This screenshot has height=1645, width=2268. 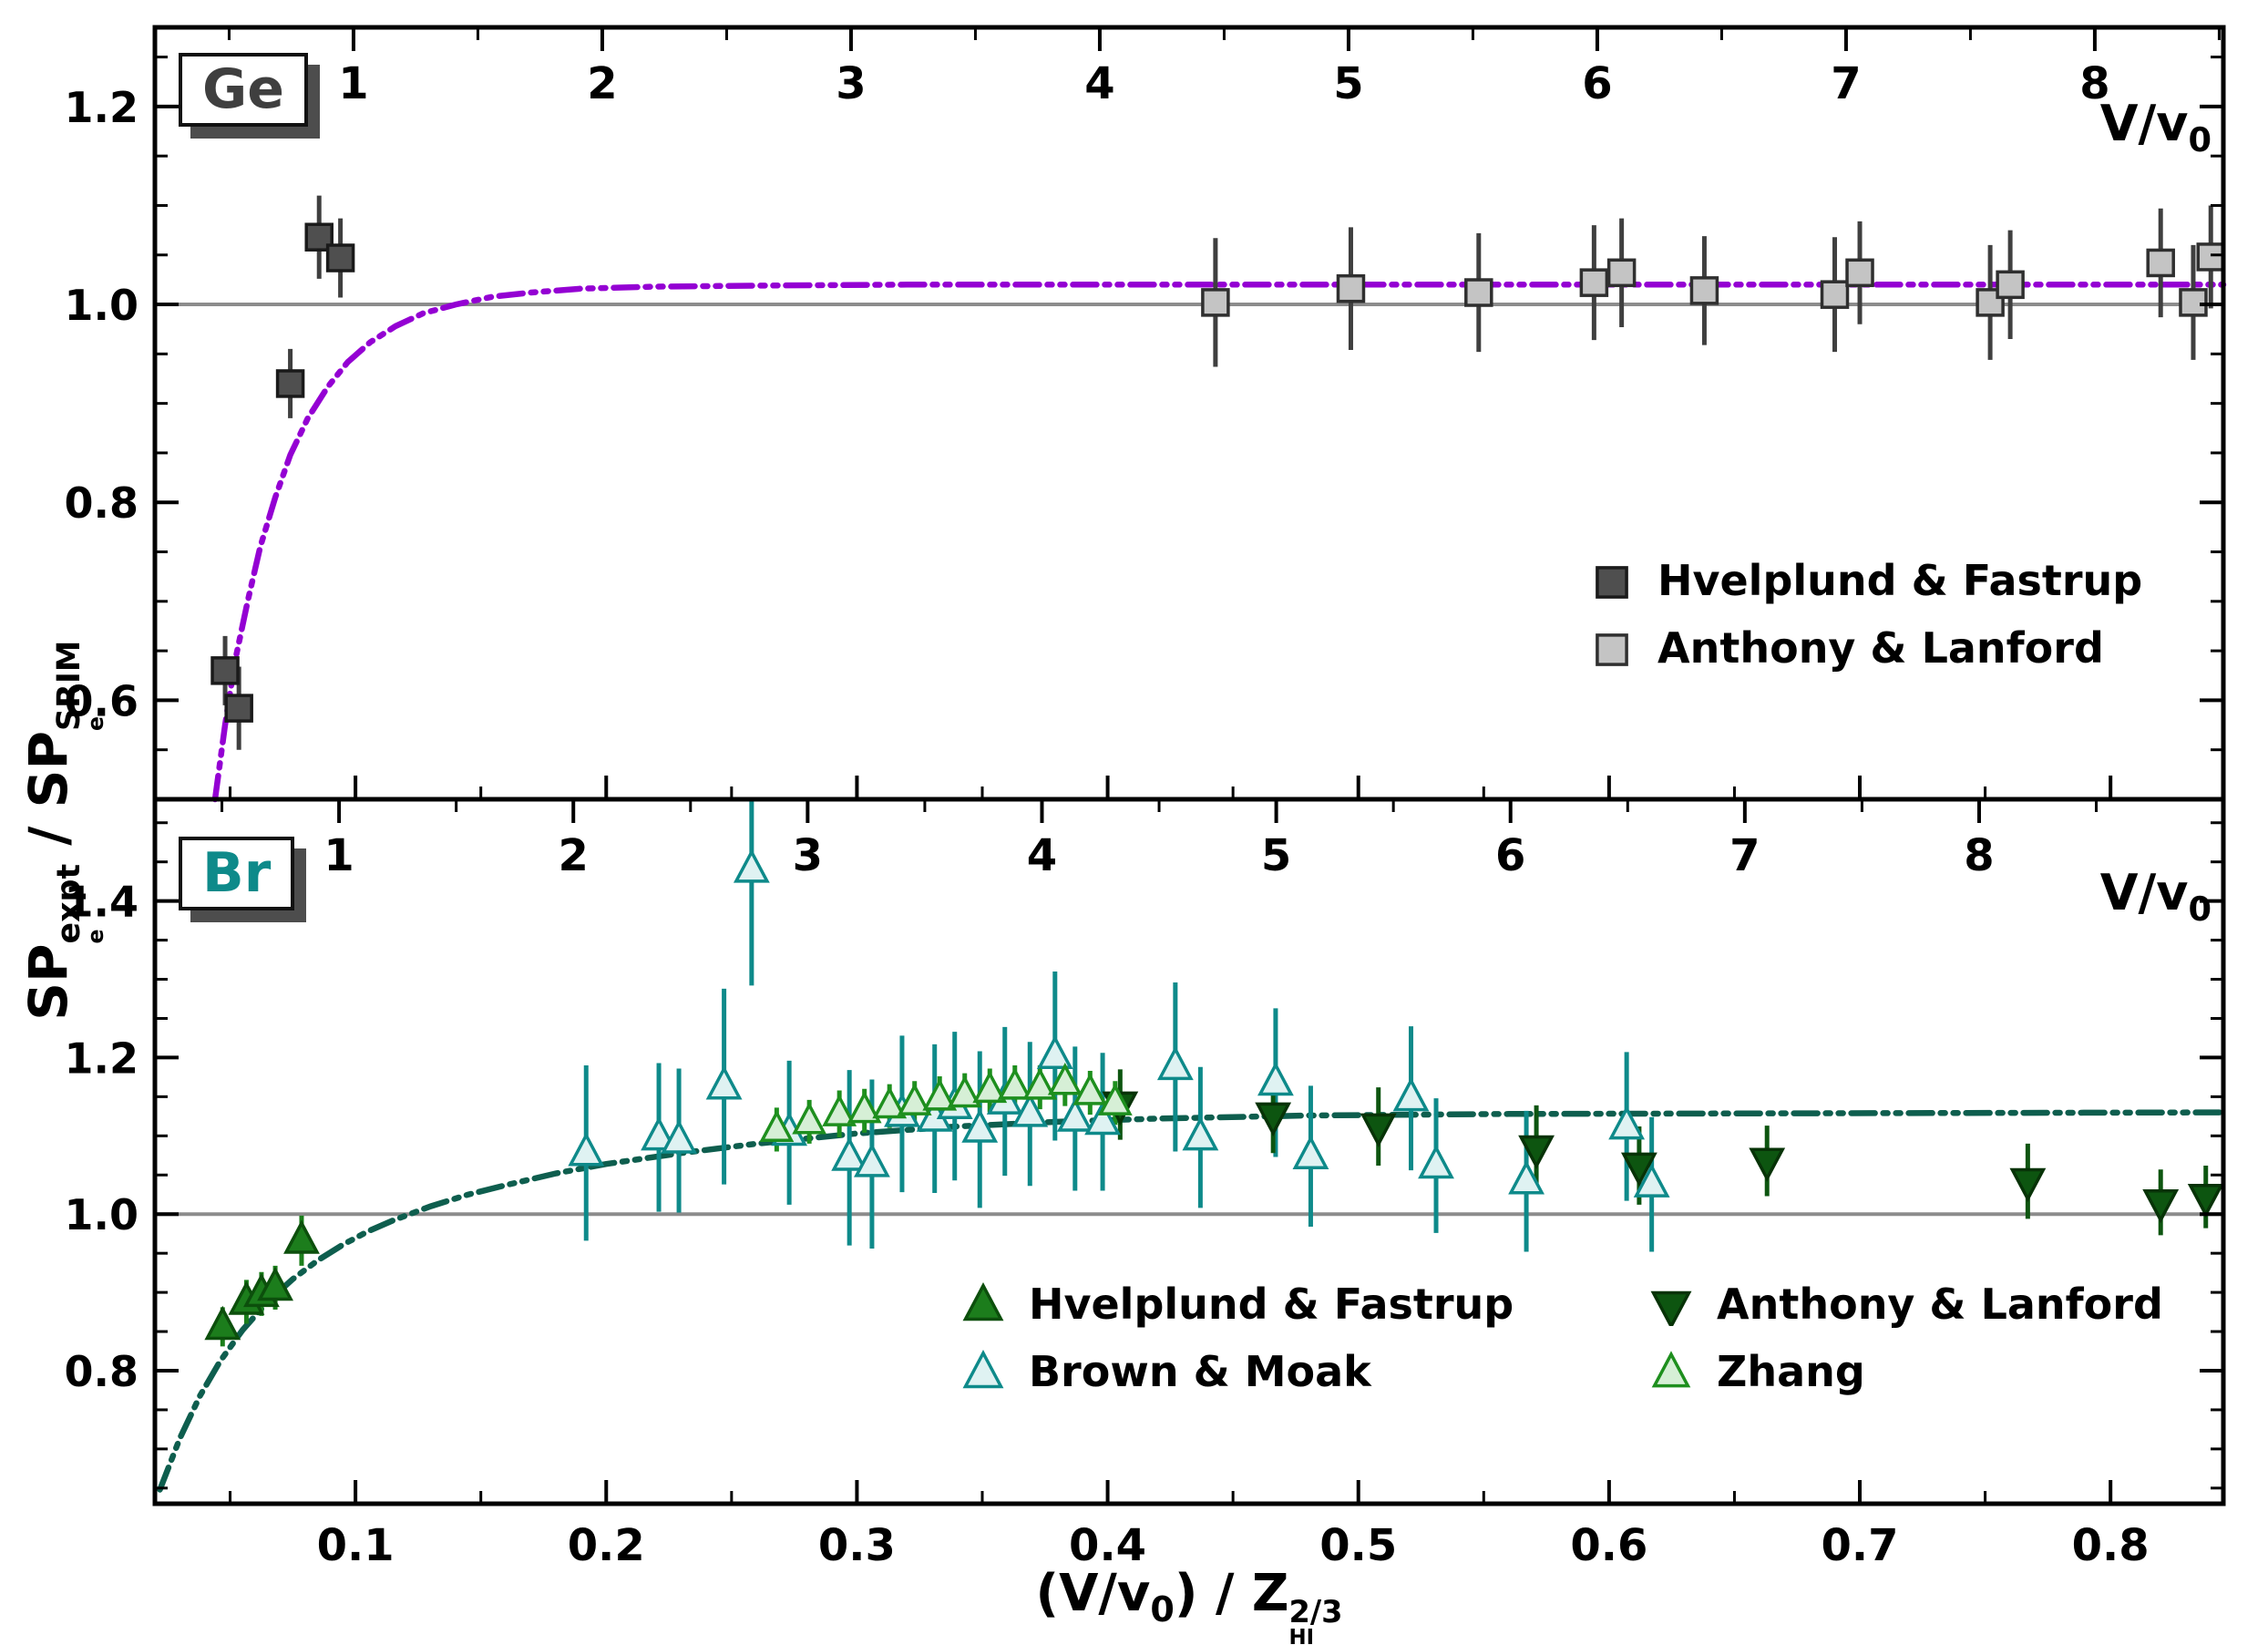 What do you see at coordinates (2155, 896) in the screenshot?
I see `top-axis-label-br: V/v0` at bounding box center [2155, 896].